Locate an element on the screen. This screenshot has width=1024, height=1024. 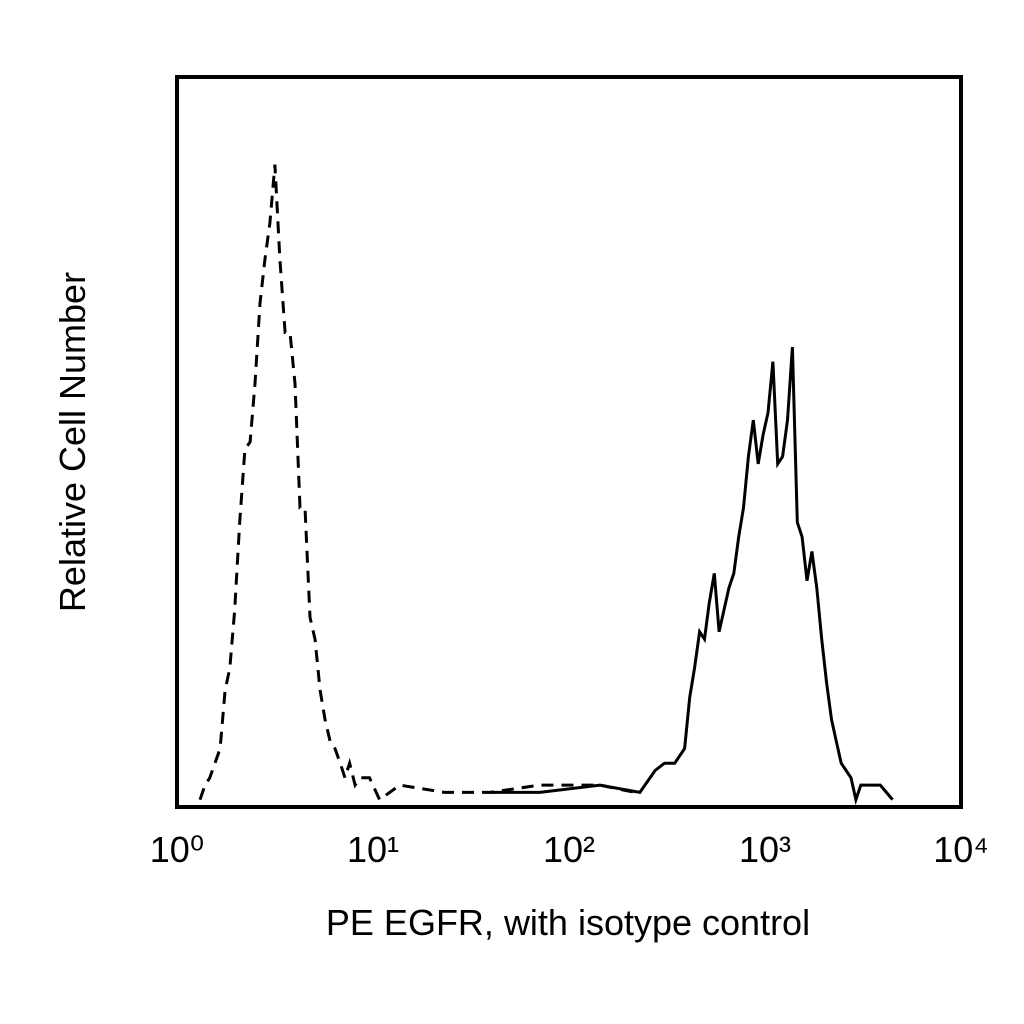
x-tick-label: 10³ is located at coordinates (765, 849).